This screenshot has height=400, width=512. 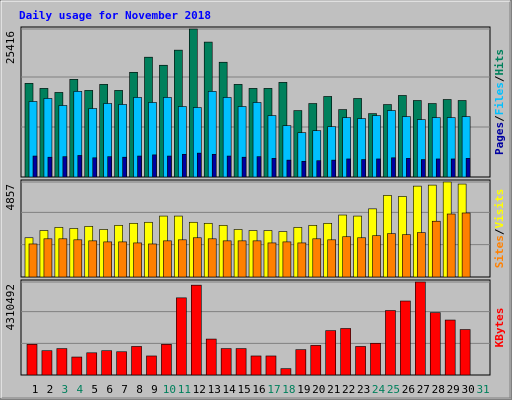 What do you see at coordinates (408, 389) in the screenshot?
I see `x-tick-label: 26` at bounding box center [408, 389].